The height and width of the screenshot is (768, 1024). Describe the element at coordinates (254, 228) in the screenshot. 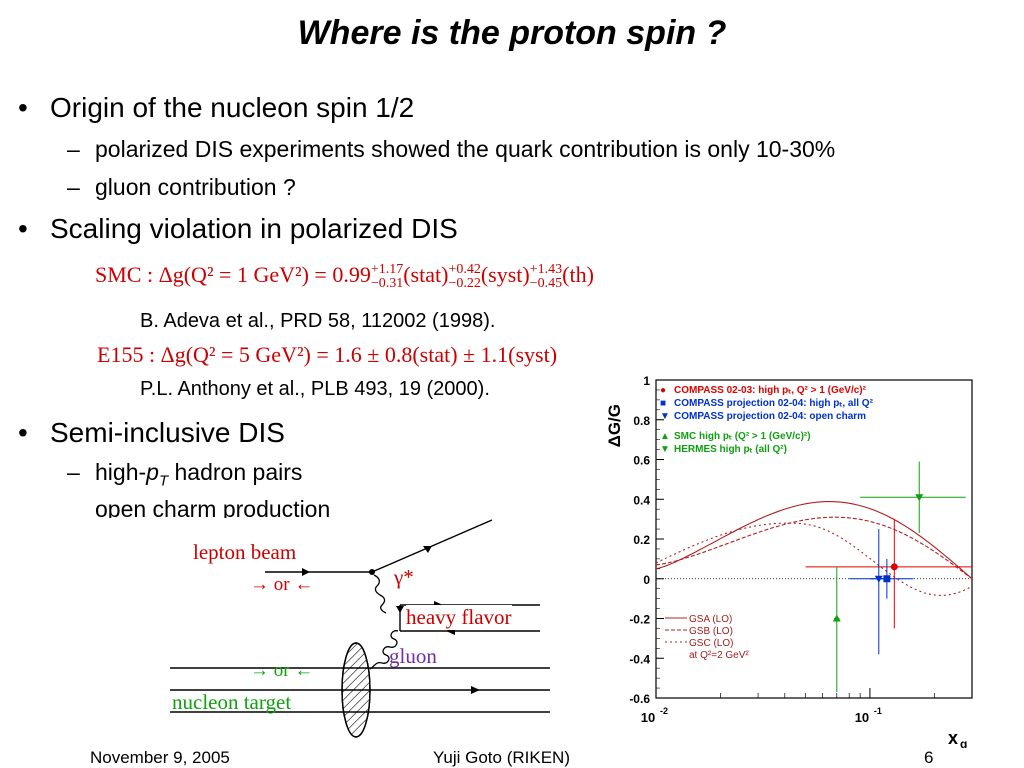

I see `bullet-text: Scaling violation in polarized DIS` at that location.